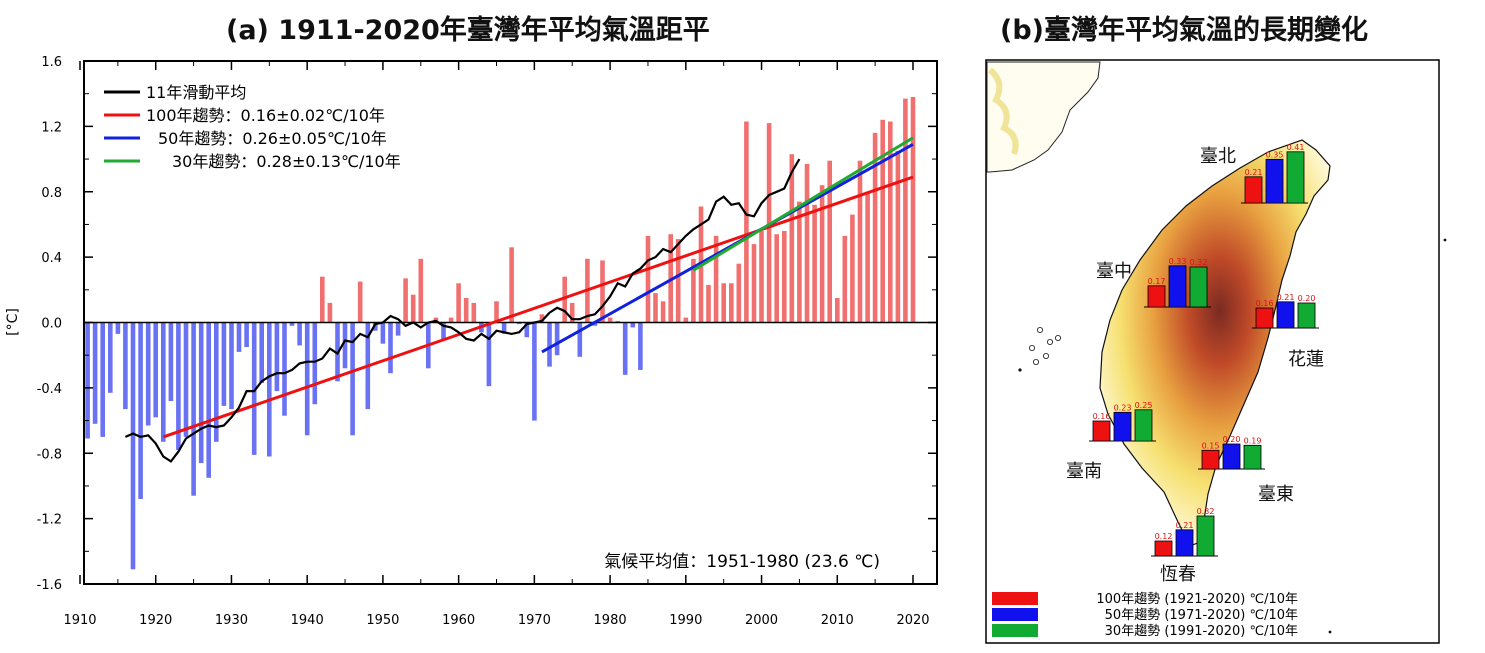 Image resolution: width=1485 pixels, height=653 pixels. I want to click on station-bar-value-hengchun: 0.21, so click(1185, 525).